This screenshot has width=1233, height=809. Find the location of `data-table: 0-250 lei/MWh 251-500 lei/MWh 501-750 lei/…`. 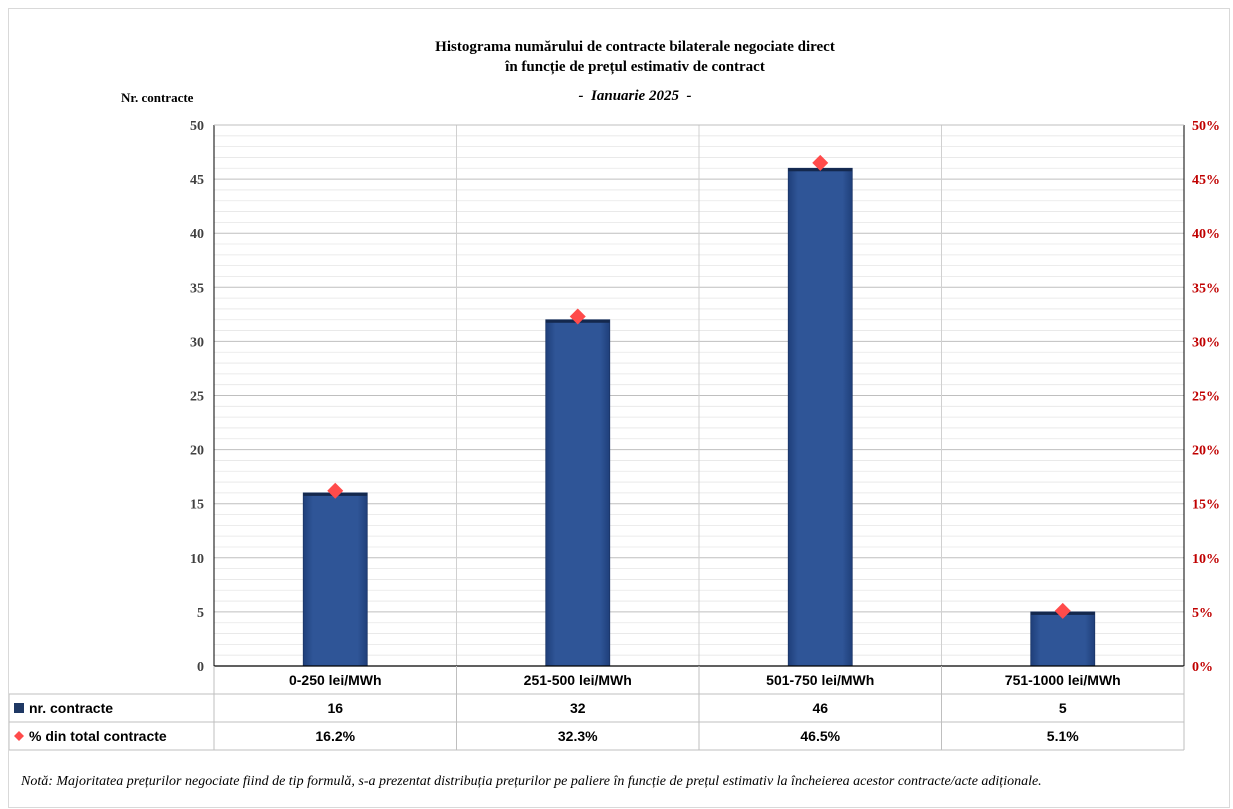

data-table: 0-250 lei/MWh 251-500 lei/MWh 501-750 lei/… is located at coordinates (597, 708).